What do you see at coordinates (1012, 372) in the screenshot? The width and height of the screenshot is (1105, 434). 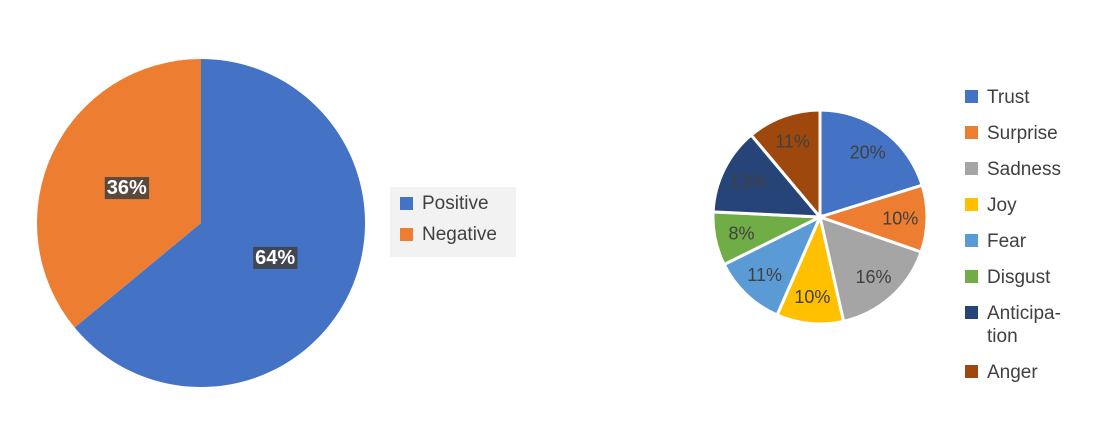 I see `legend-label: Anger` at bounding box center [1012, 372].